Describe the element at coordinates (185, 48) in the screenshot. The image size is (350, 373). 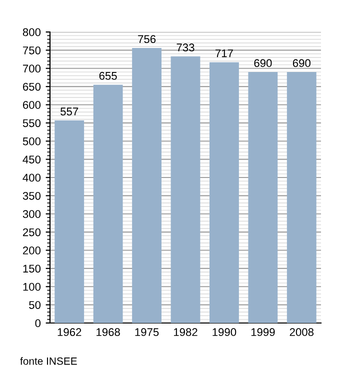
I see `data-label: 733` at that location.